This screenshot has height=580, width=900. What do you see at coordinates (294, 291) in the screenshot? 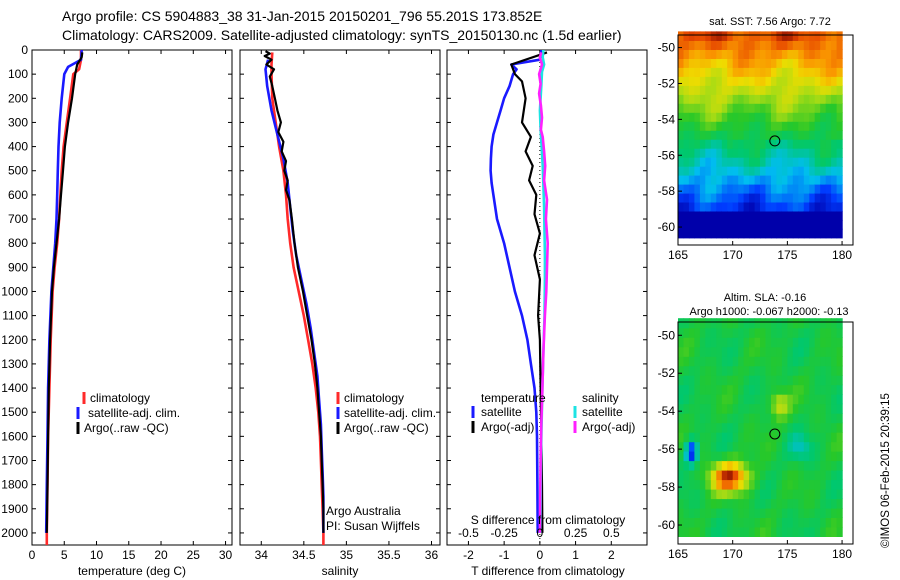
I see `series-line-argo-raw-qc-` at bounding box center [294, 291].